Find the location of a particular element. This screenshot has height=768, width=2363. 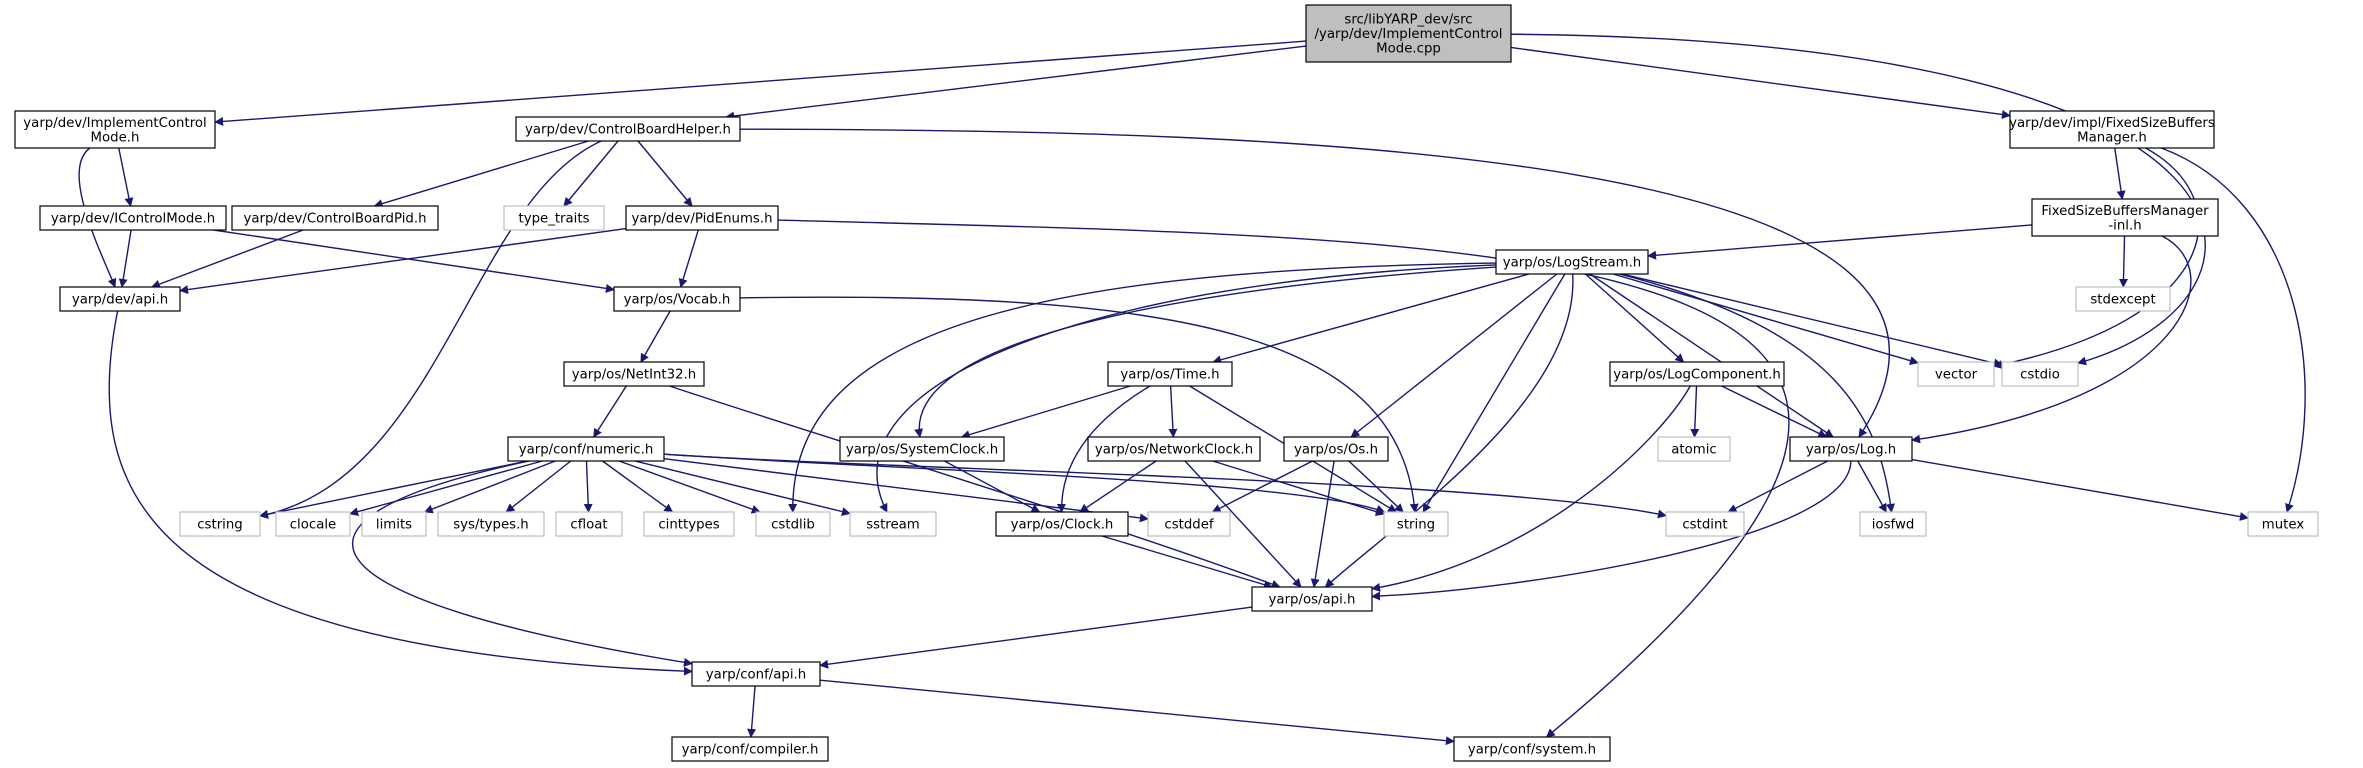

edge-os_log_stream_h-to-string is located at coordinates (1494, 393).